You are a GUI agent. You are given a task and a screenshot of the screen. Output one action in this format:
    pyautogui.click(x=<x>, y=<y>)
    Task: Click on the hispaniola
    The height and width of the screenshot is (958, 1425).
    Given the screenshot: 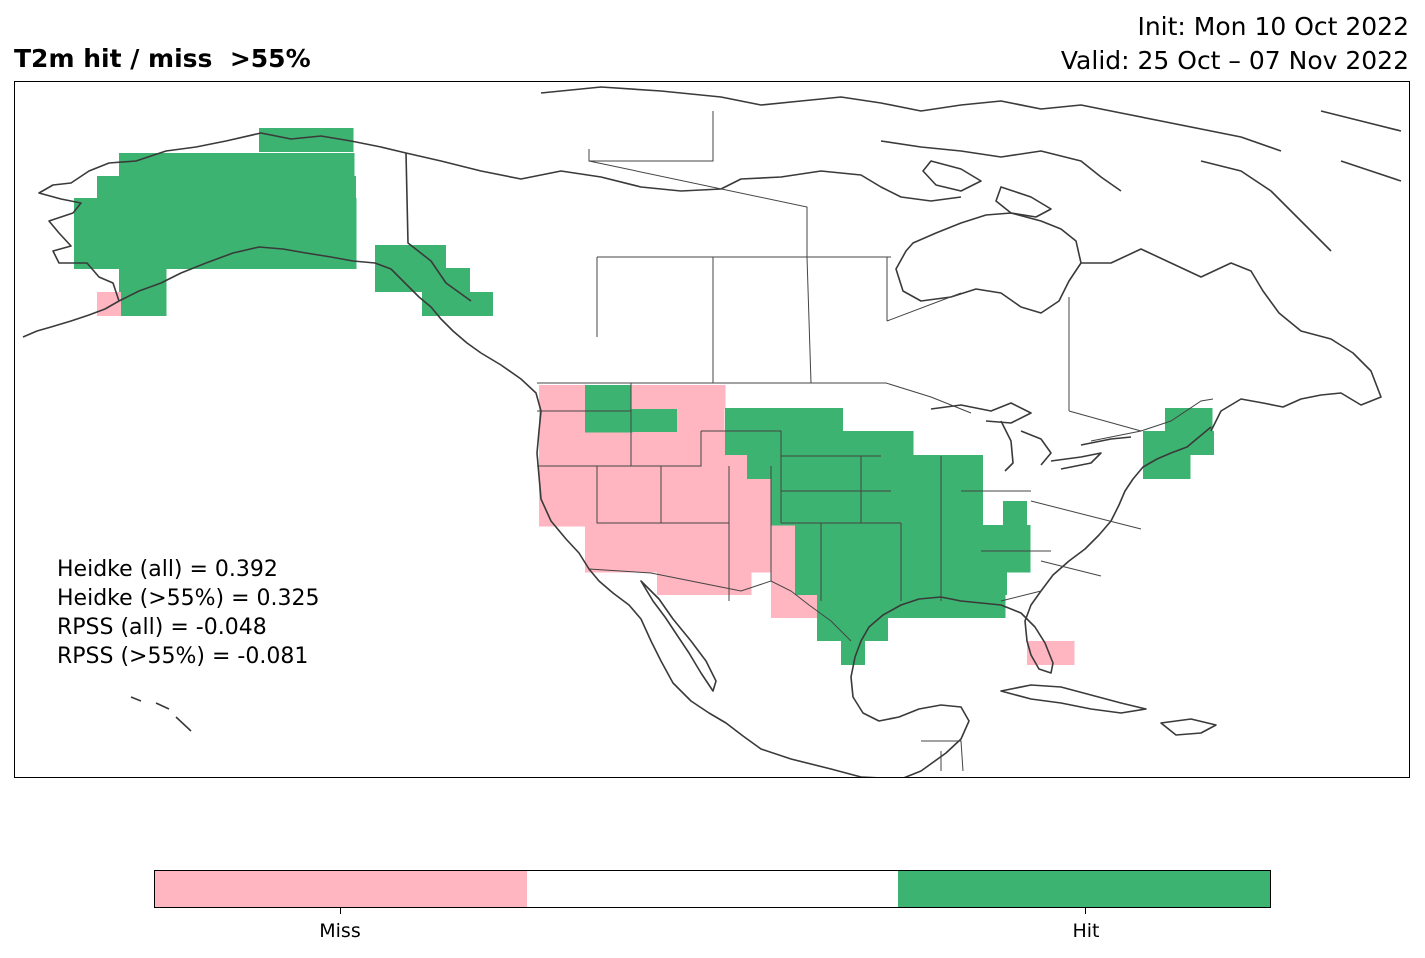 What is the action you would take?
    pyautogui.click(x=1188, y=727)
    